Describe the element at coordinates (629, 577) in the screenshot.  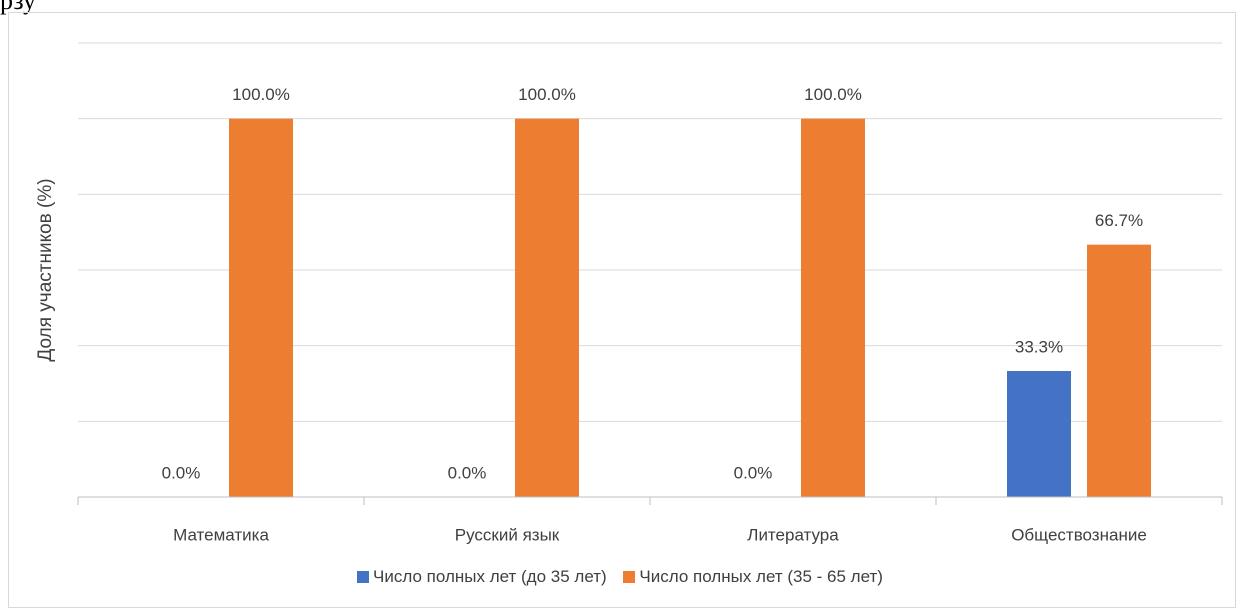
I see `legend-swatch-orange` at that location.